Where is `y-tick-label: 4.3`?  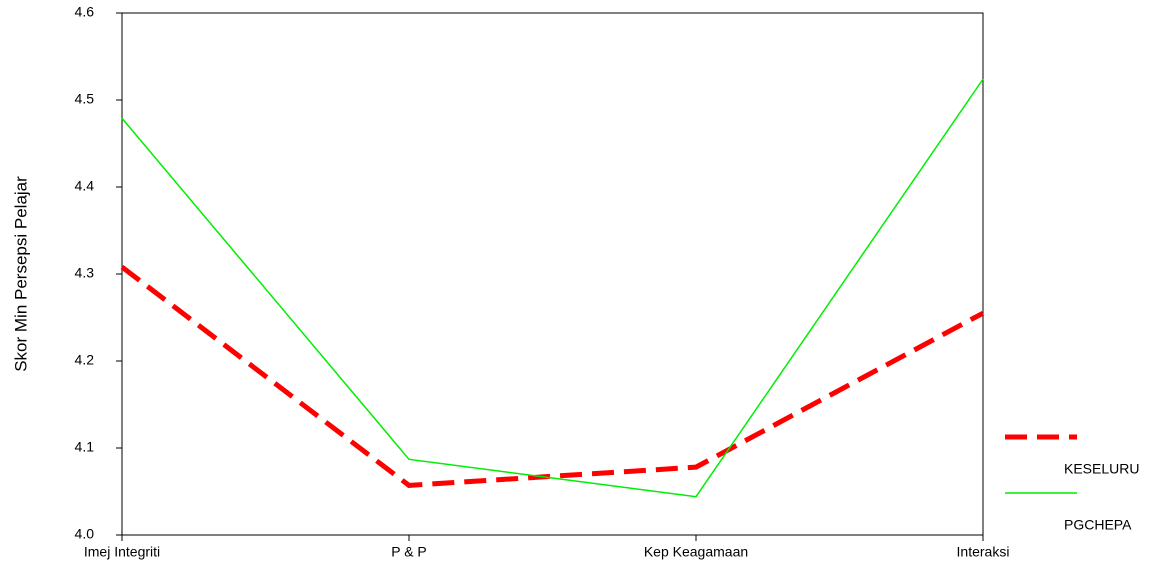 y-tick-label: 4.3 is located at coordinates (85, 273).